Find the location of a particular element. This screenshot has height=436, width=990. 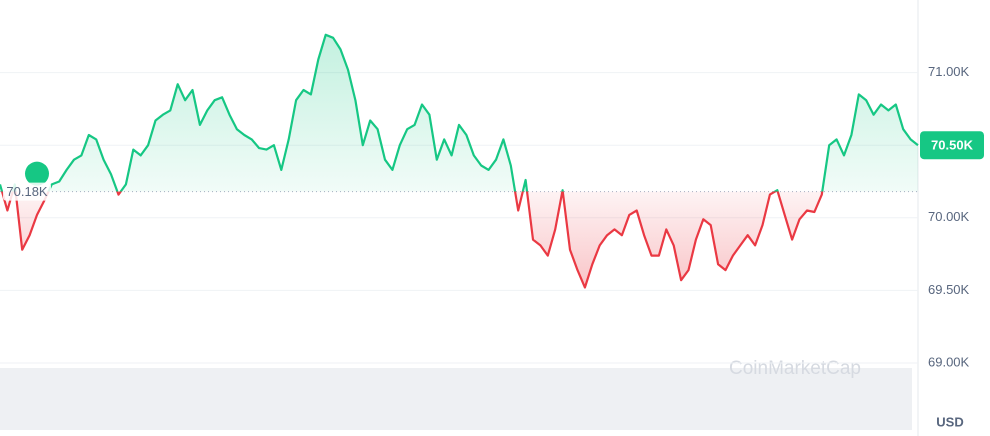

baseline-label: 70.18K is located at coordinates (27, 191).